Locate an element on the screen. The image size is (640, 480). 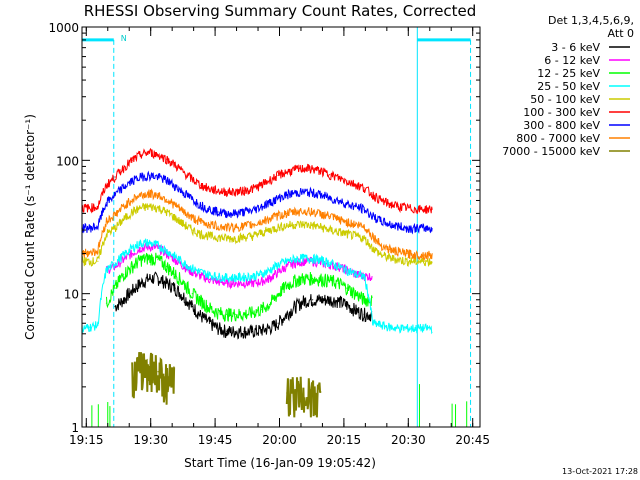
x-tick-label: 19:30 is located at coordinates (150, 440).